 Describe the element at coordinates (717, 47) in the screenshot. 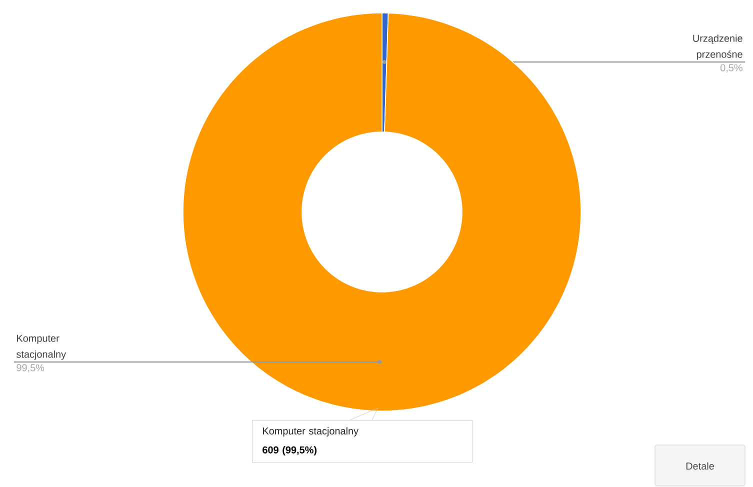

I see `slice-label: Urządzenie przenośne` at that location.